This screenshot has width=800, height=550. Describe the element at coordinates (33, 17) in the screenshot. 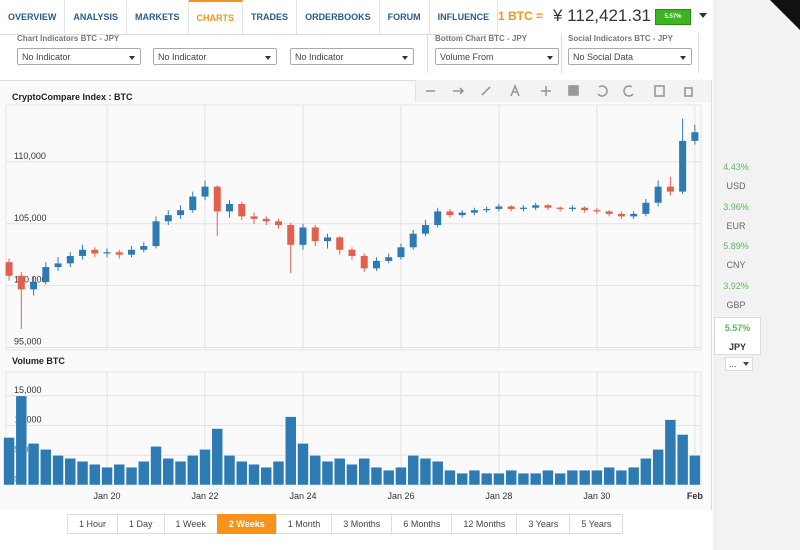

I see `nav-tab: OVERVIEW` at that location.